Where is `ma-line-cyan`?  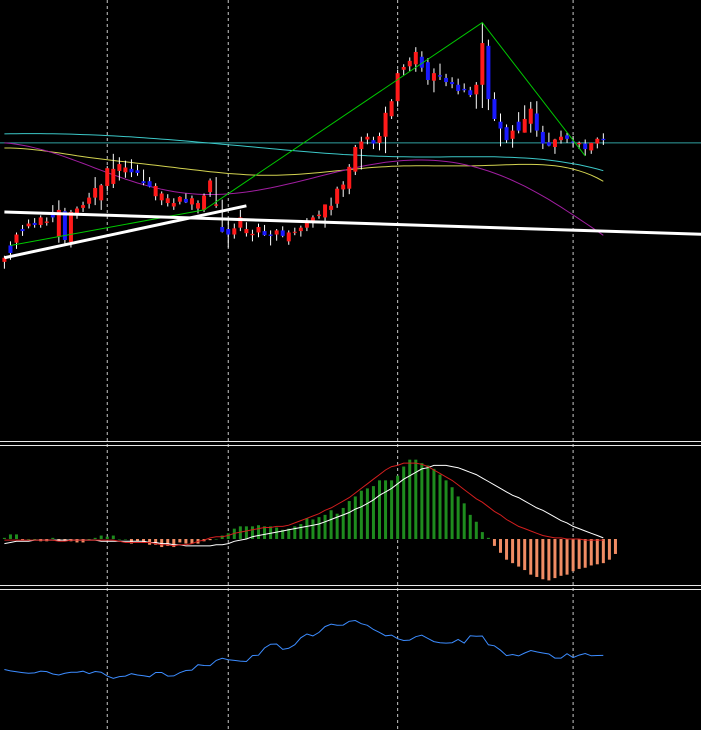 ma-line-cyan is located at coordinates (304, 152).